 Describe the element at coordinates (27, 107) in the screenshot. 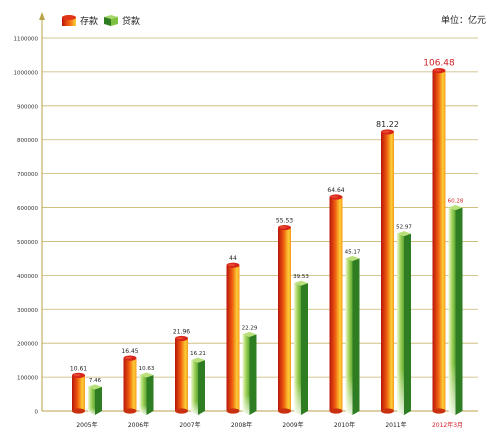

I see `y-tick-label: 900000` at that location.